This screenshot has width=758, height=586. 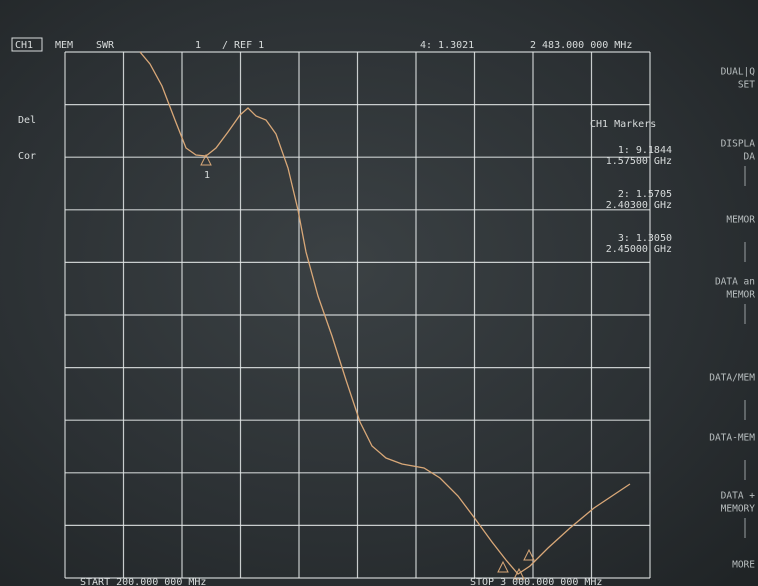 I want to click on softkey-label: DATA-MEM, so click(x=732, y=438).